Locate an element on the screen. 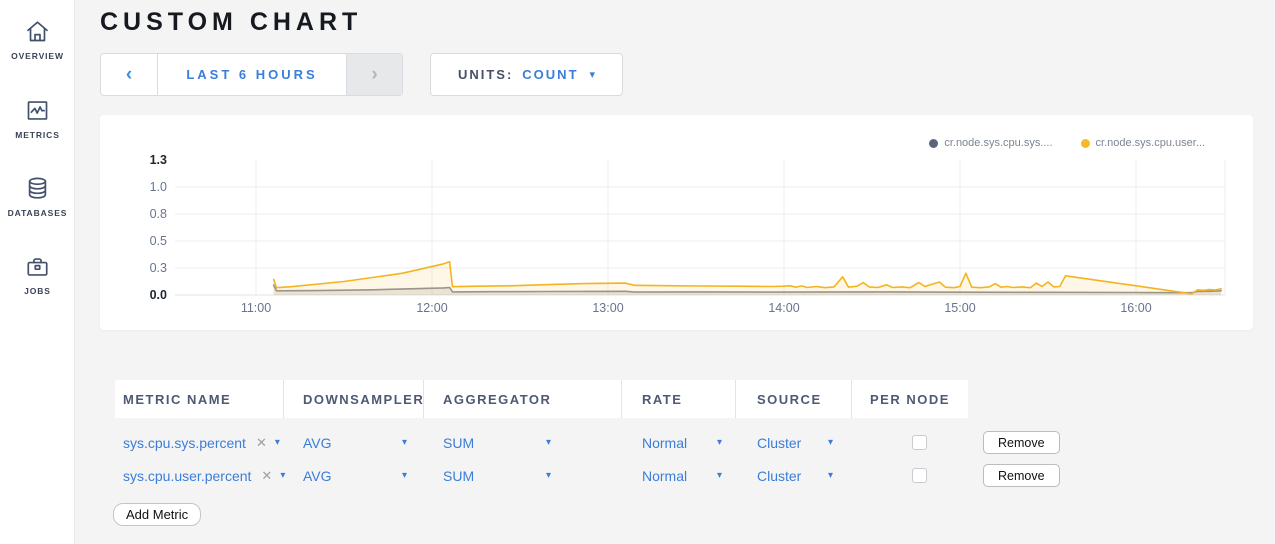 This screenshot has height=544, width=1275. sidebar: OVERVIEW METRICS DATABASES JOBS is located at coordinates (37, 272).